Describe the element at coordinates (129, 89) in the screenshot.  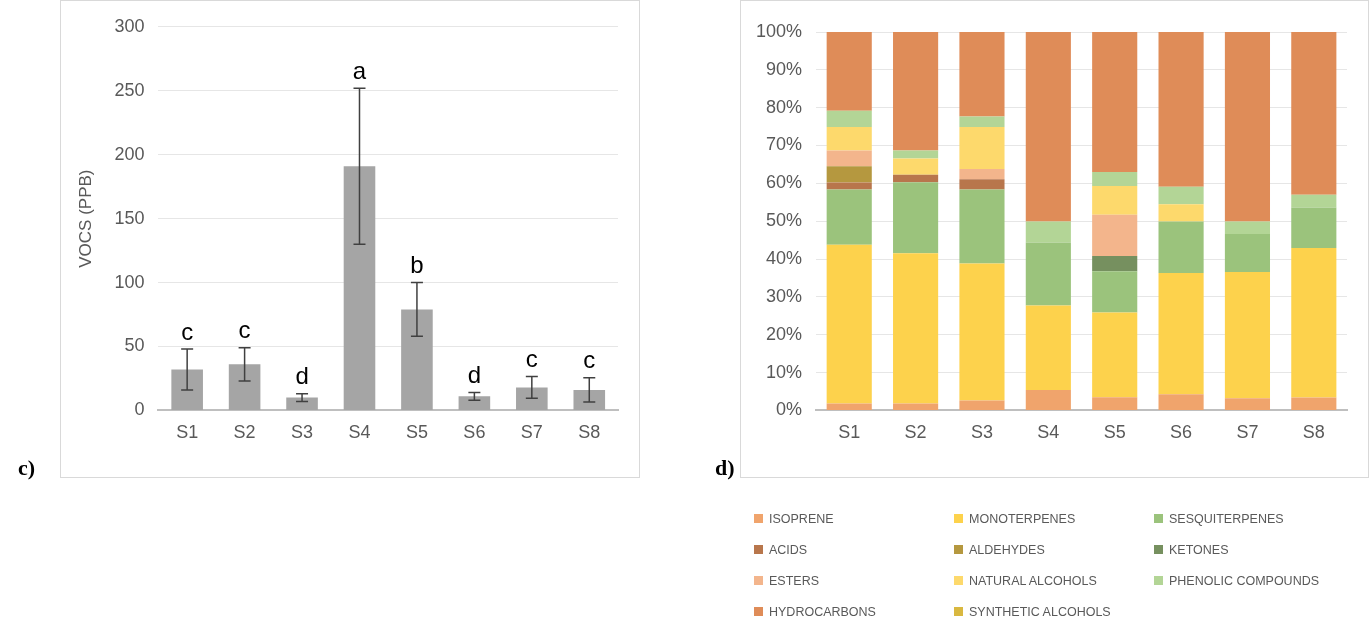
I see `y-tick-label: 250` at that location.